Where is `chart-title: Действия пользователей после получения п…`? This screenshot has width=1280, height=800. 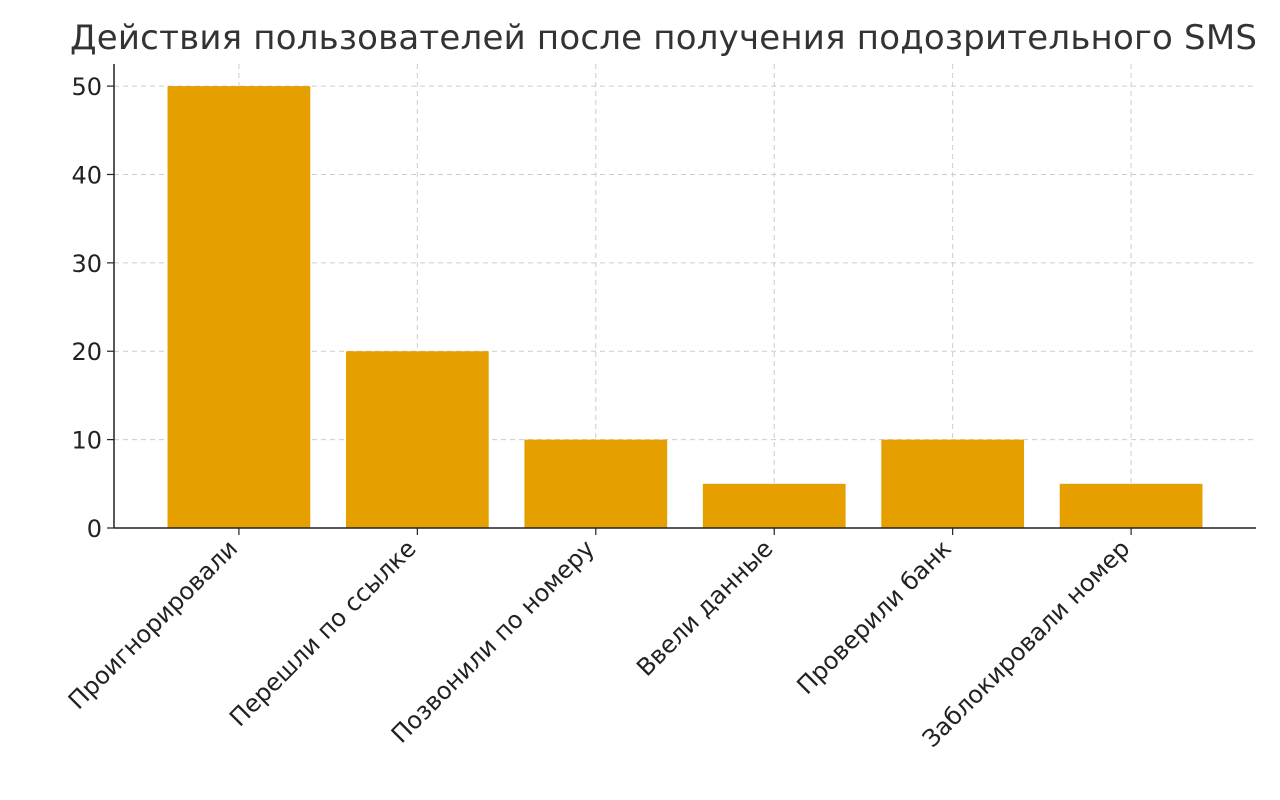
chart-title: Действия пользователей после получения п… is located at coordinates (664, 38).